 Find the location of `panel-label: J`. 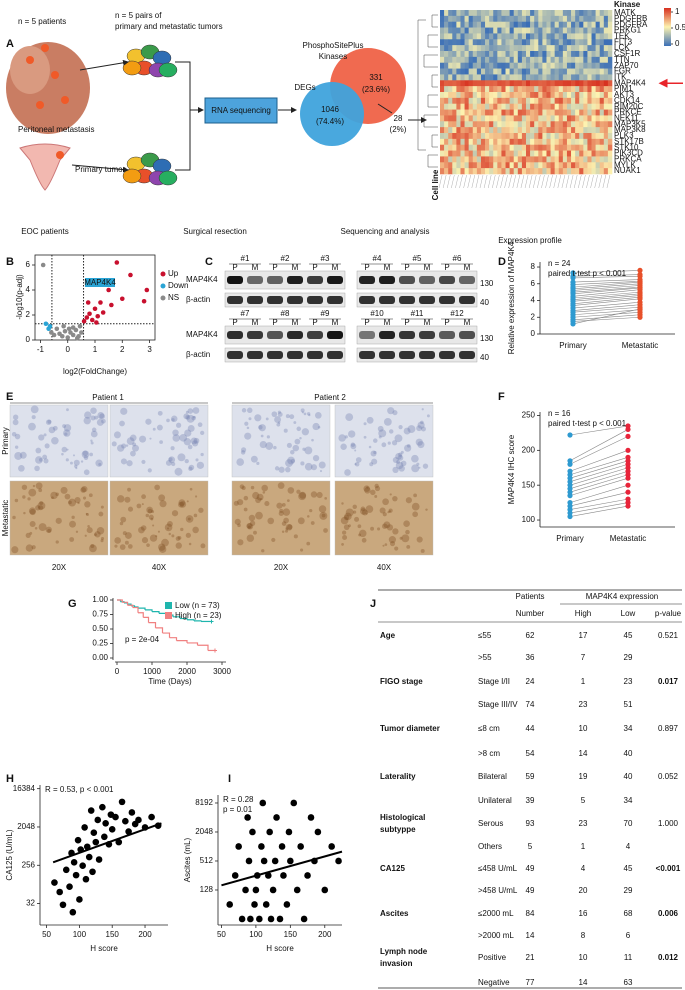

panel-label: J is located at coordinates (373, 604).